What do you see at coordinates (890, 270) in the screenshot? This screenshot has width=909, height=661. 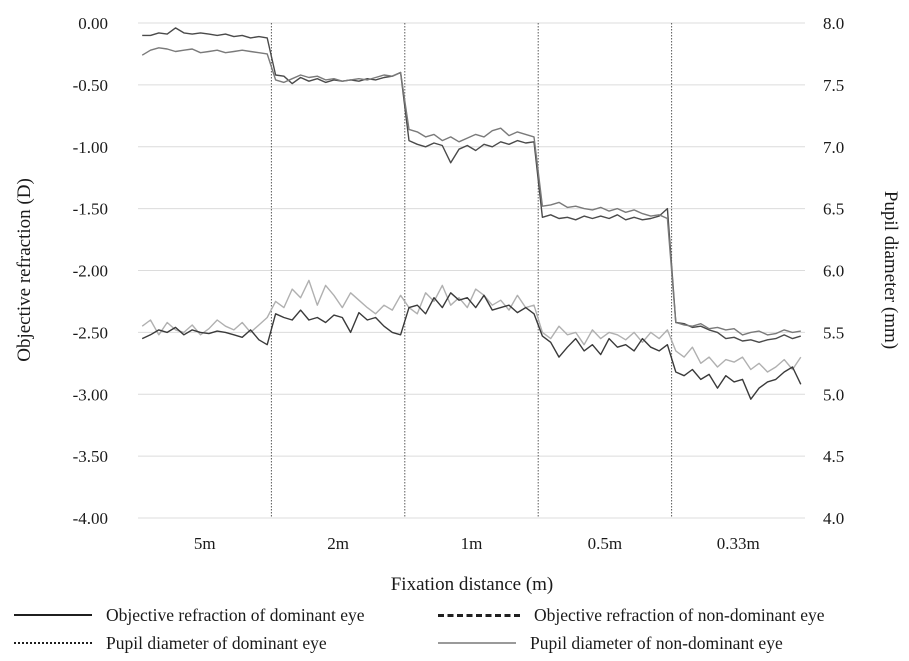 I see `y2-axis-title: Pupil diameter (mm)` at bounding box center [890, 270].